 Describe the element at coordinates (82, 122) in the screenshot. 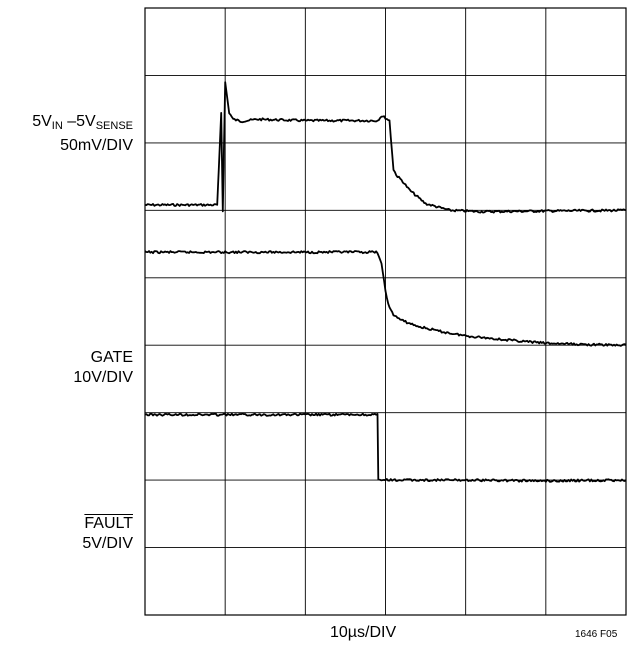

I see `channel1-name: 5VIN –5VSENSE` at that location.